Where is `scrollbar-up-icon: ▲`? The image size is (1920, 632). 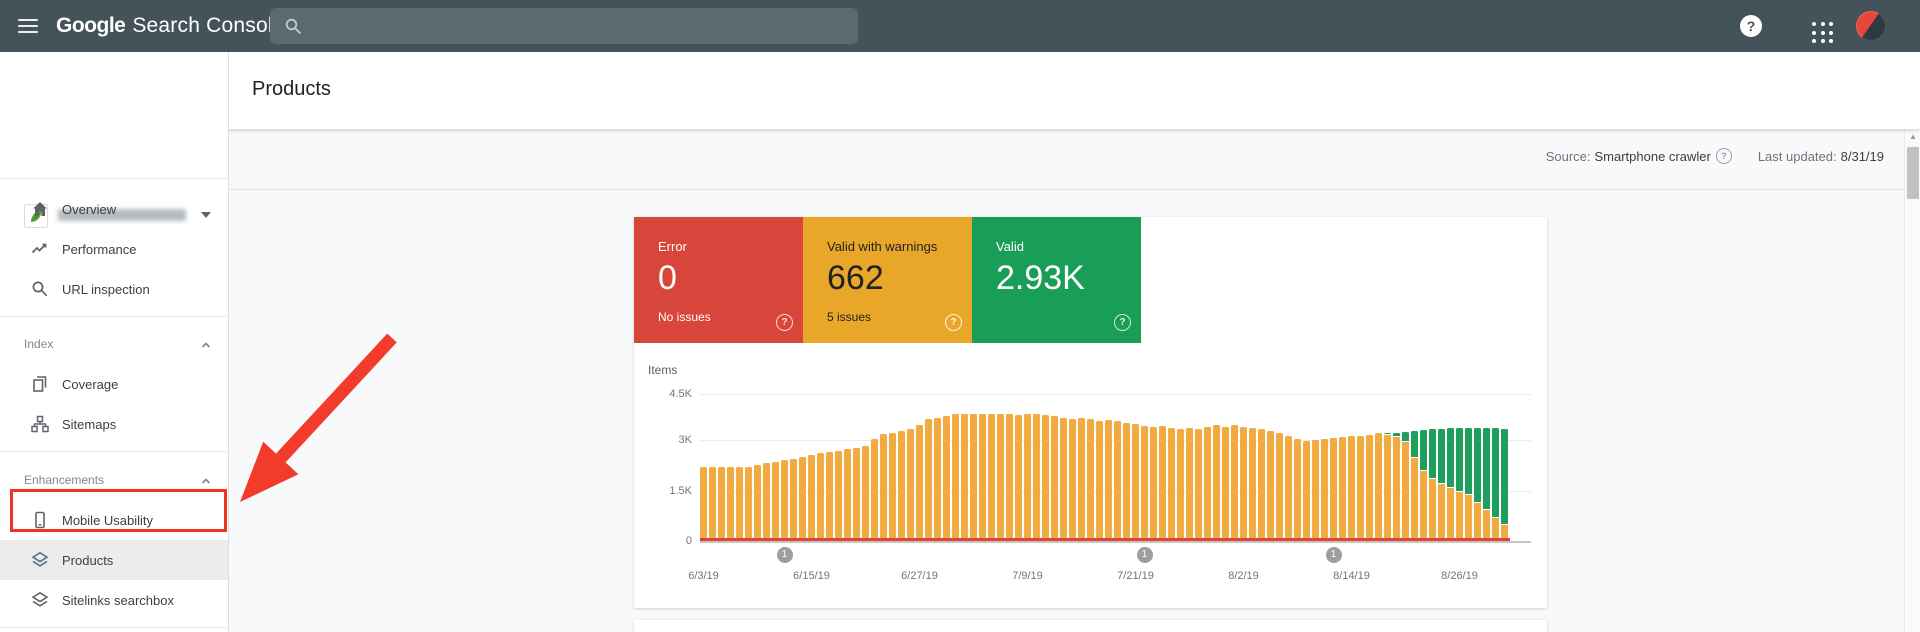
scrollbar-up-icon: ▲ is located at coordinates (1913, 136).